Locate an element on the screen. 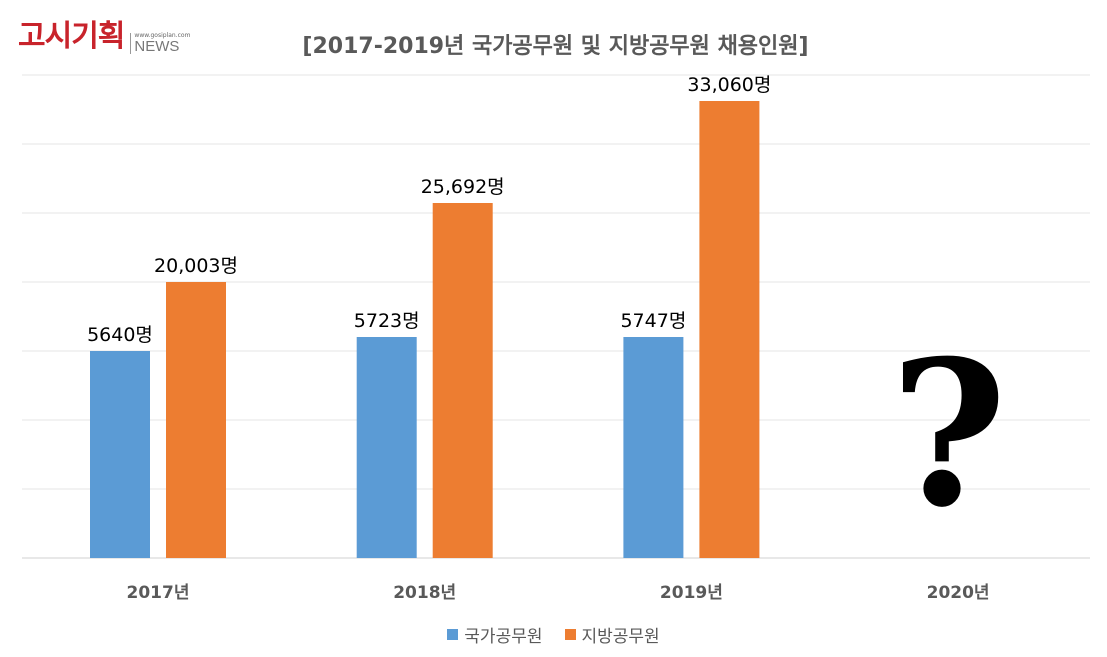  data-label: 5723명 is located at coordinates (387, 321).